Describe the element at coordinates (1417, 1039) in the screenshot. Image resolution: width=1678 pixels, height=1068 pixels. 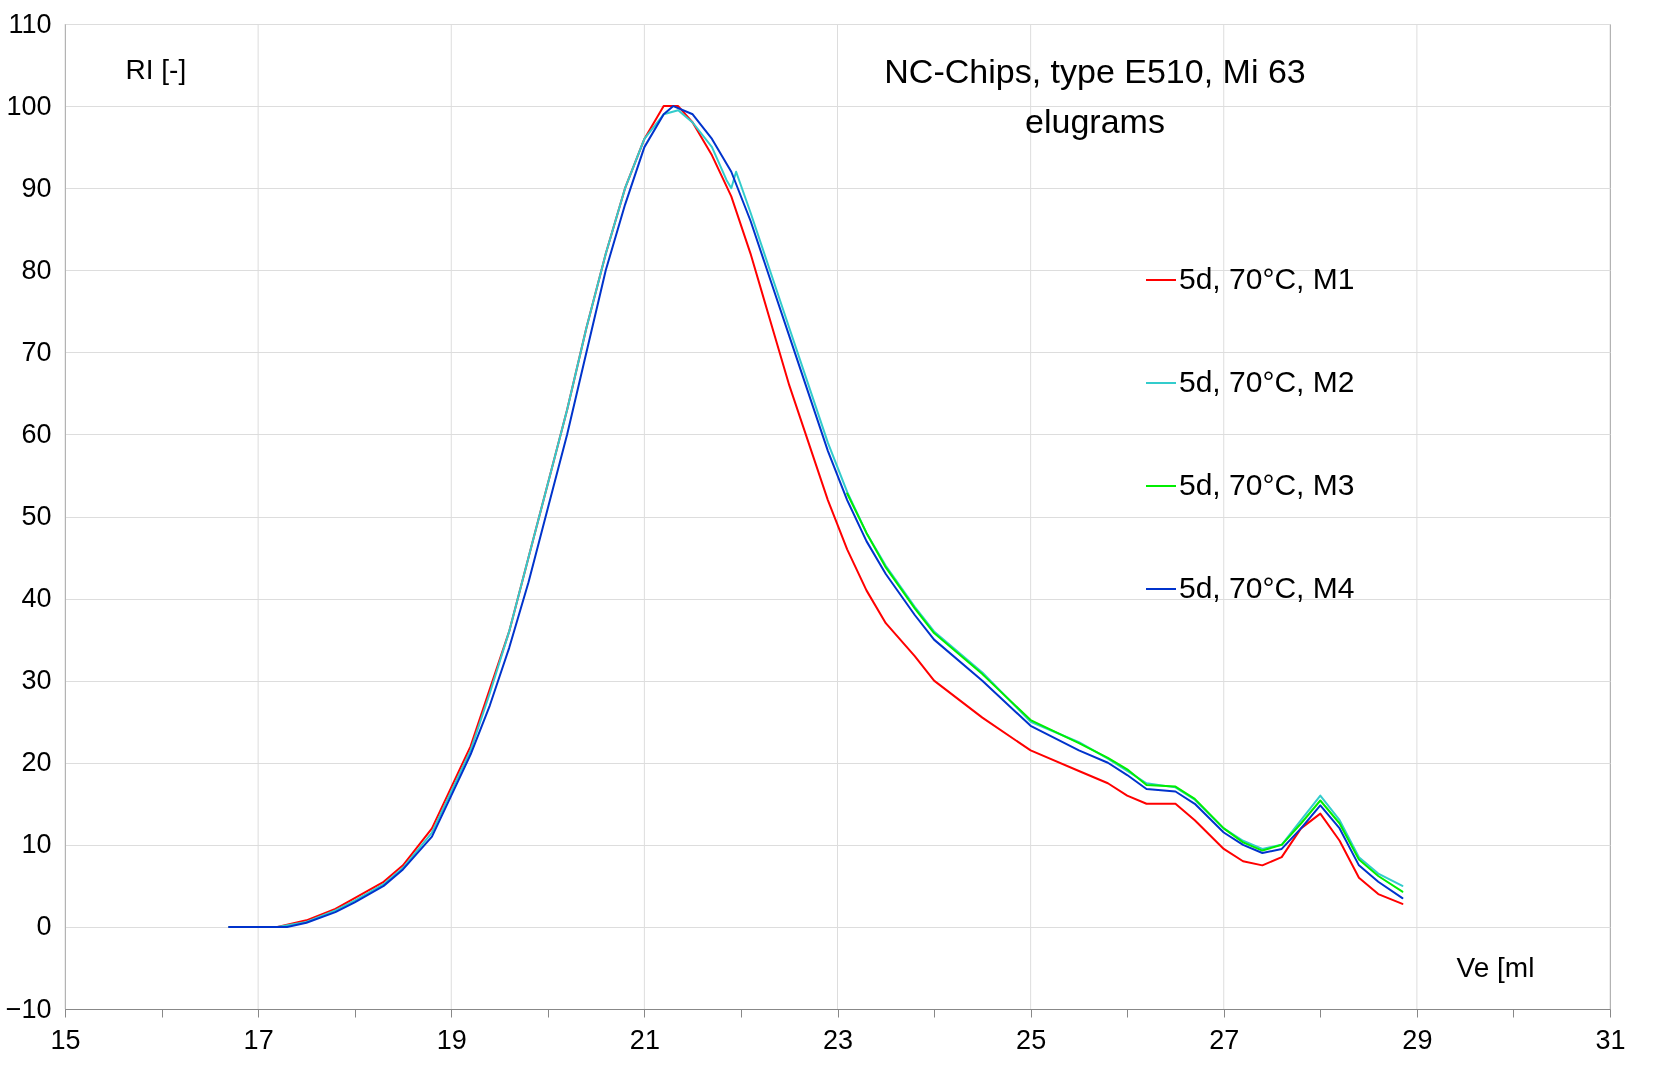
I see `x-tick-label: 29` at that location.